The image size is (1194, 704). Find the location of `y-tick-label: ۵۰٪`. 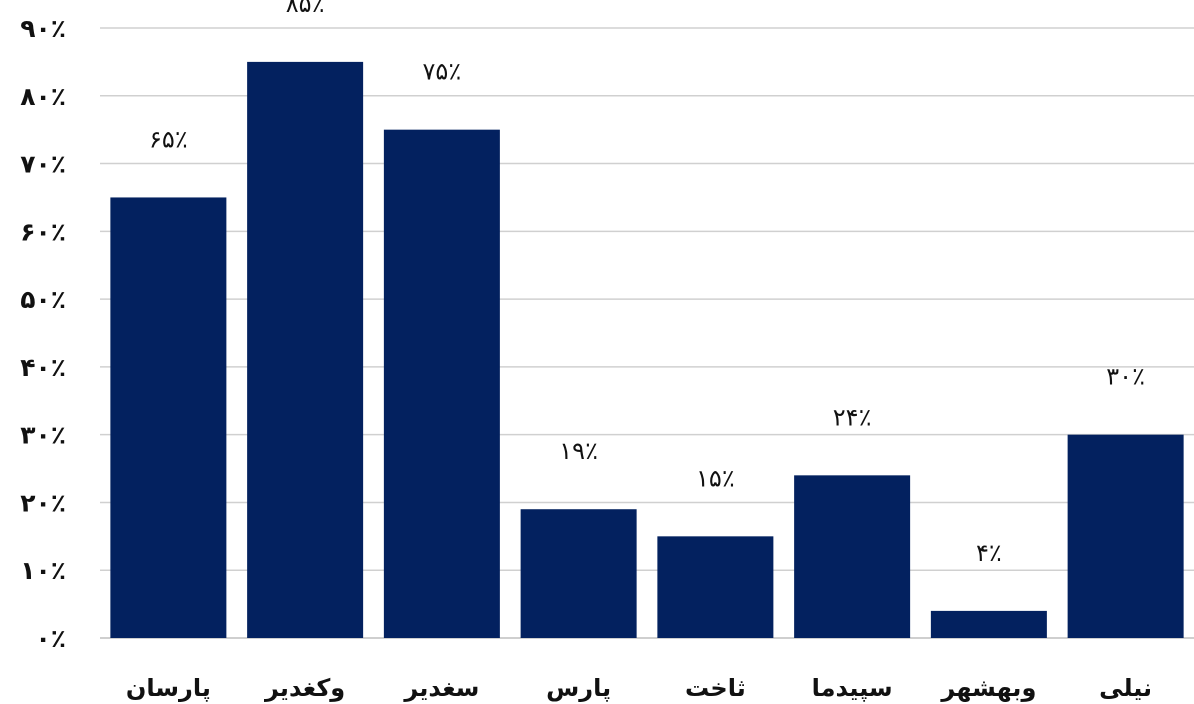

y-tick-label: ۵۰٪ is located at coordinates (43, 299).